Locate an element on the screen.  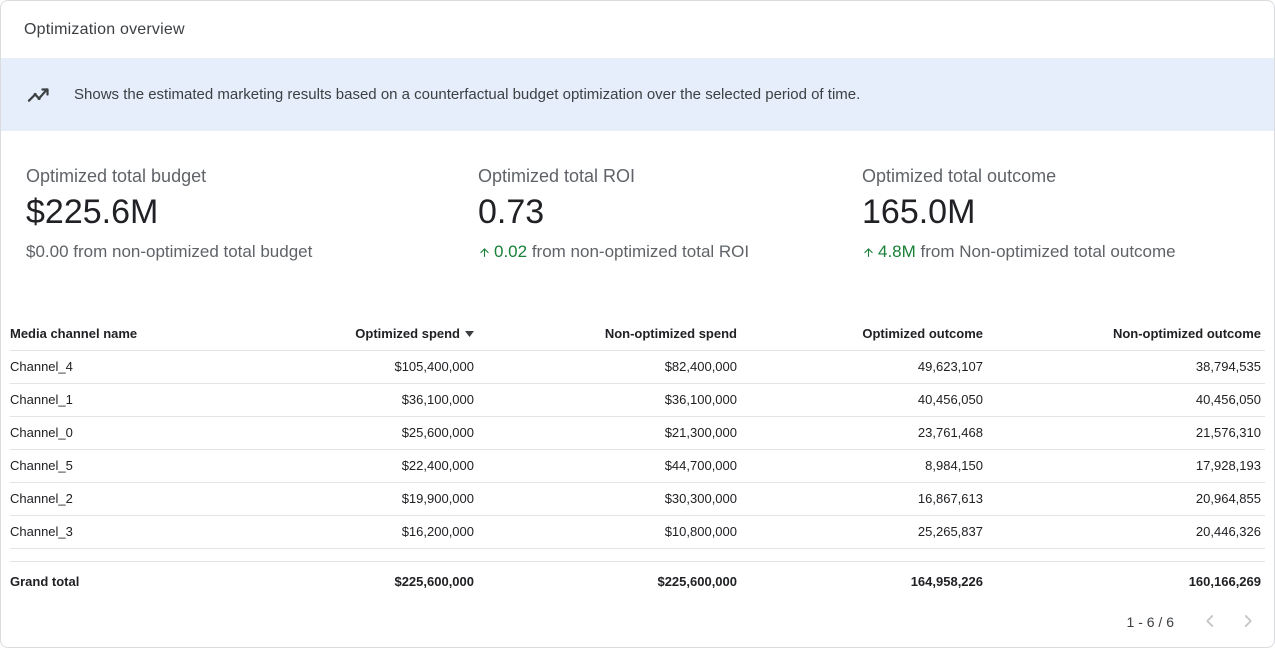
table-cell: $10,800,000 is located at coordinates (609, 532).